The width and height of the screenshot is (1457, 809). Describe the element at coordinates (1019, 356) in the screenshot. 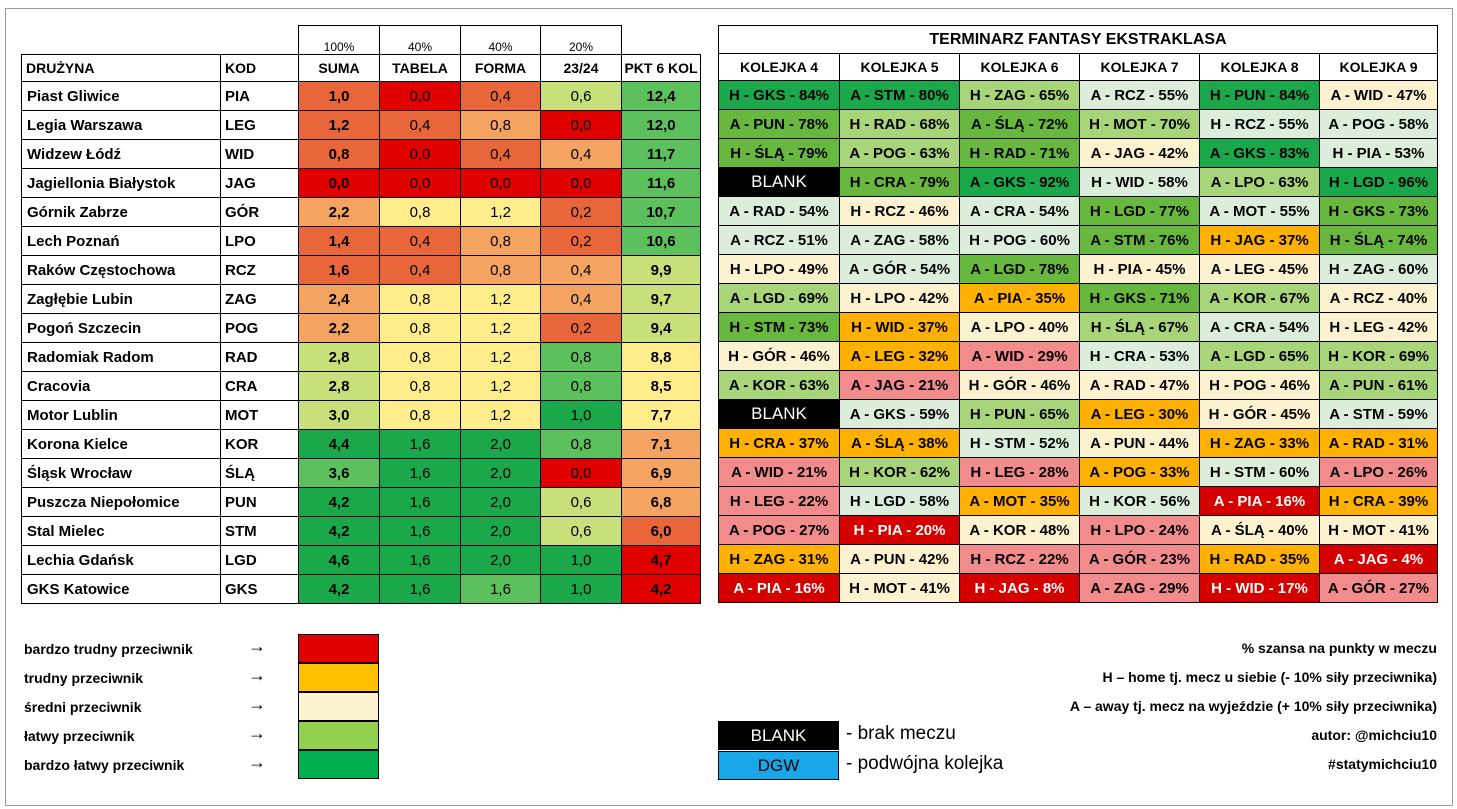

I see `fixture-cell: A - WID - 29%` at that location.